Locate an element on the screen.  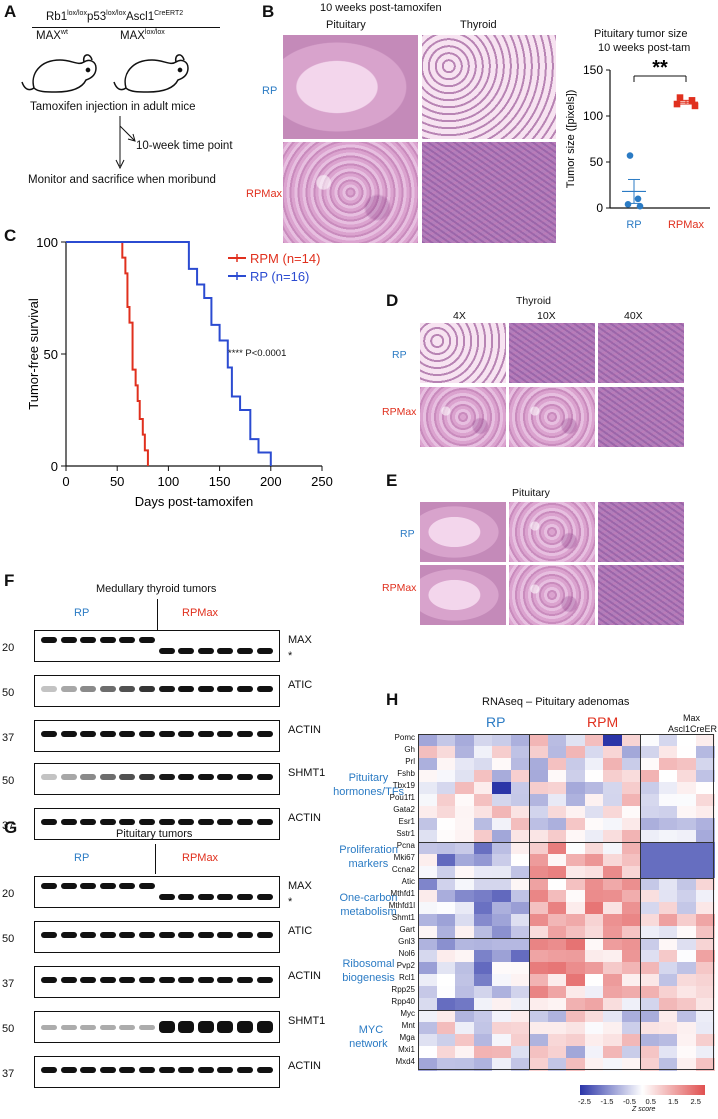
y-tick-label: 0 is located at coordinates (599, 208).